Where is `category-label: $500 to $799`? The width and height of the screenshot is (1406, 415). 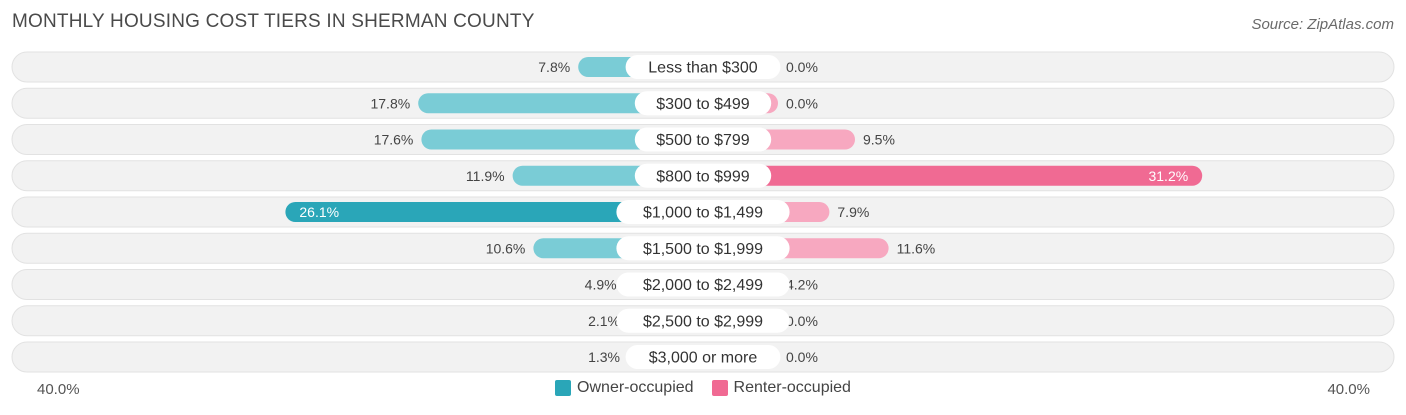 category-label: $500 to $799 is located at coordinates (703, 140).